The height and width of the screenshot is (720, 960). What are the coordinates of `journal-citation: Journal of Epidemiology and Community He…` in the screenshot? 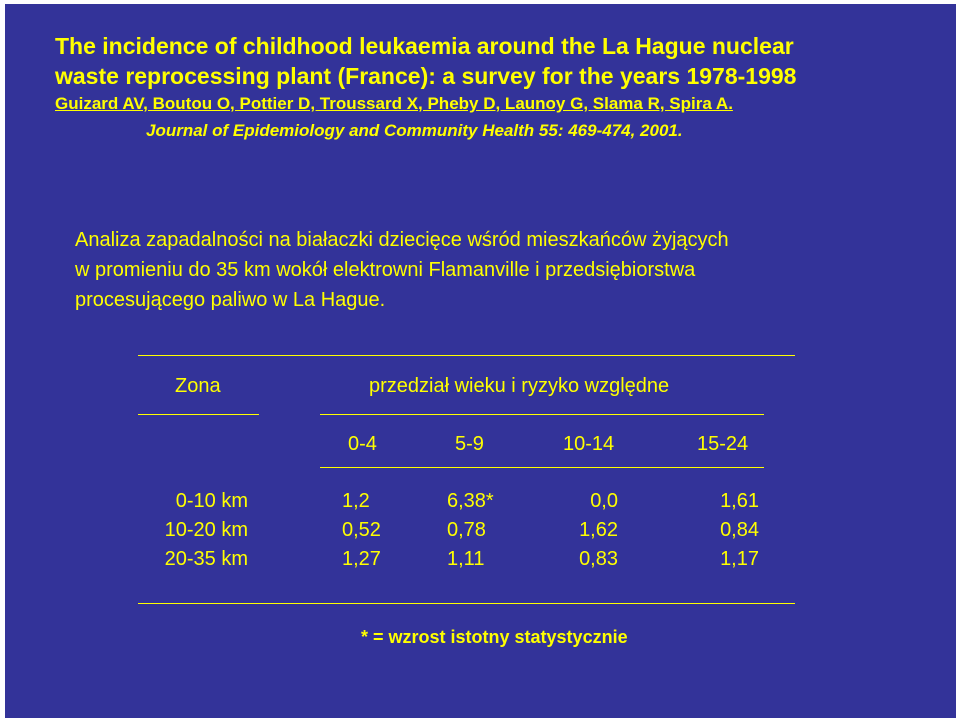 It's located at (414, 130).